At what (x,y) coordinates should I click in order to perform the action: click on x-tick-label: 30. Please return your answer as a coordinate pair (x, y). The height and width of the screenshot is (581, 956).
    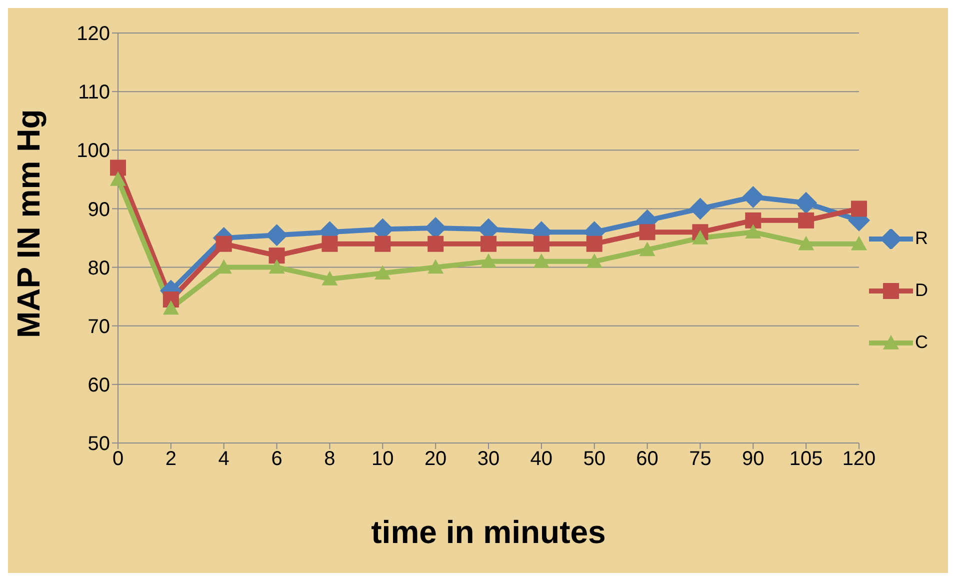
    Looking at the image, I should click on (488, 459).